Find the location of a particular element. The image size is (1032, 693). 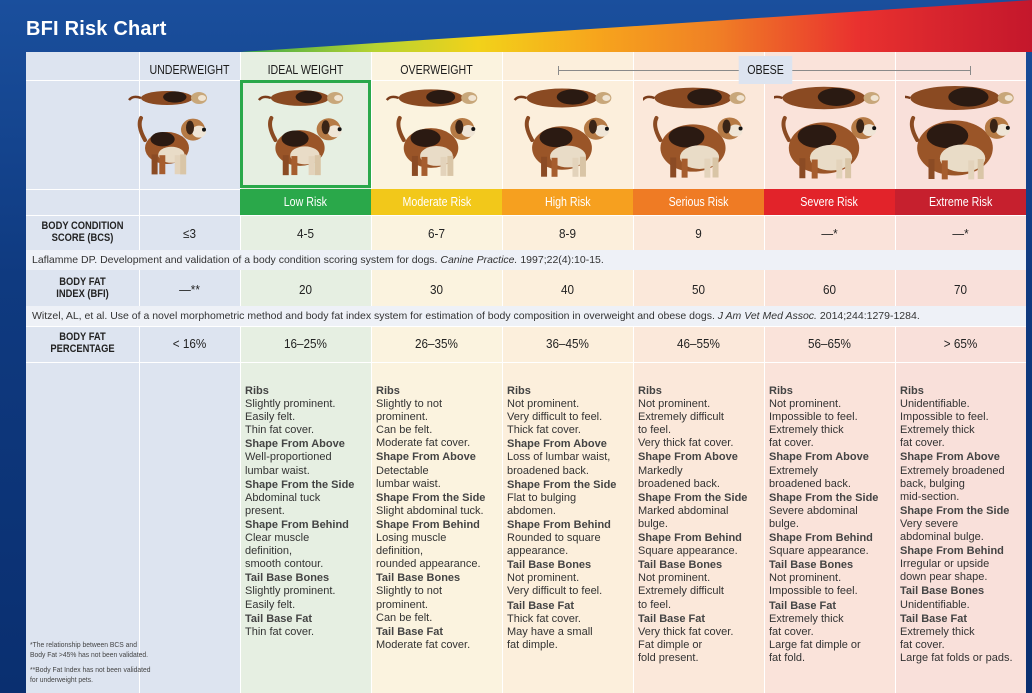

description-text: Loss of lumbar waist, broadened back. is located at coordinates (559, 464).